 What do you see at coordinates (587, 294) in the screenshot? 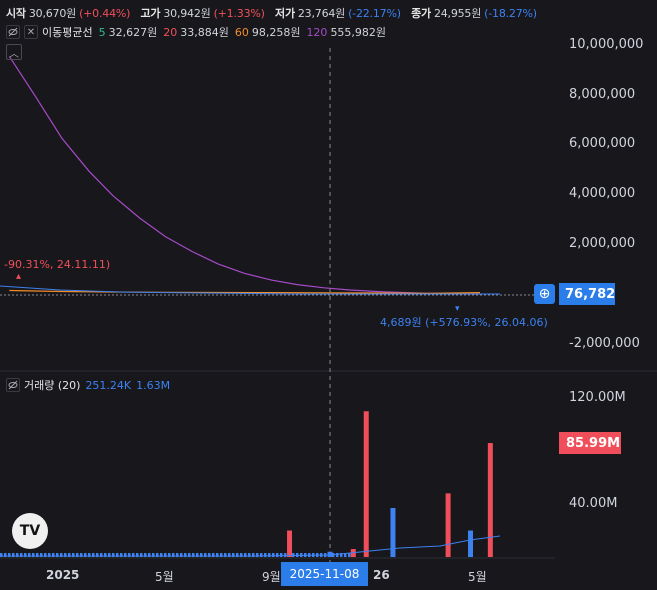
I see `last-price-tag: 76,782` at bounding box center [587, 294].